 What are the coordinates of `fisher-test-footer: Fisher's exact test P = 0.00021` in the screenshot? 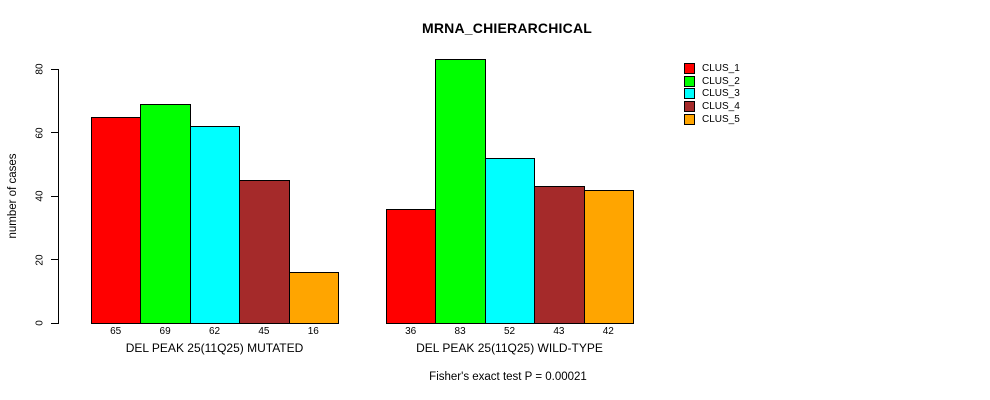 It's located at (508, 377).